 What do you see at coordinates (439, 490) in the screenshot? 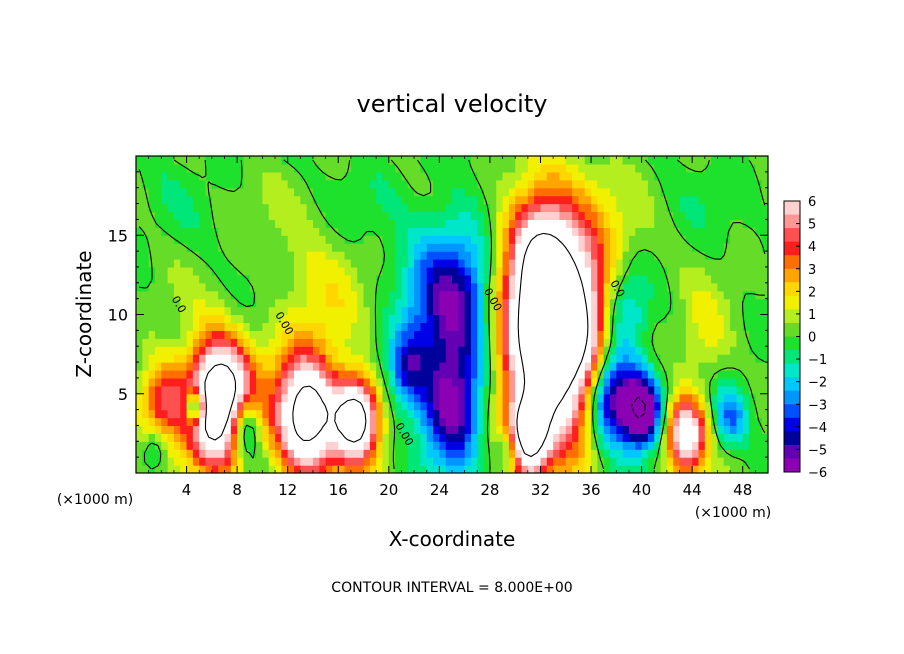
I see `x-tick-label: 24` at bounding box center [439, 490].